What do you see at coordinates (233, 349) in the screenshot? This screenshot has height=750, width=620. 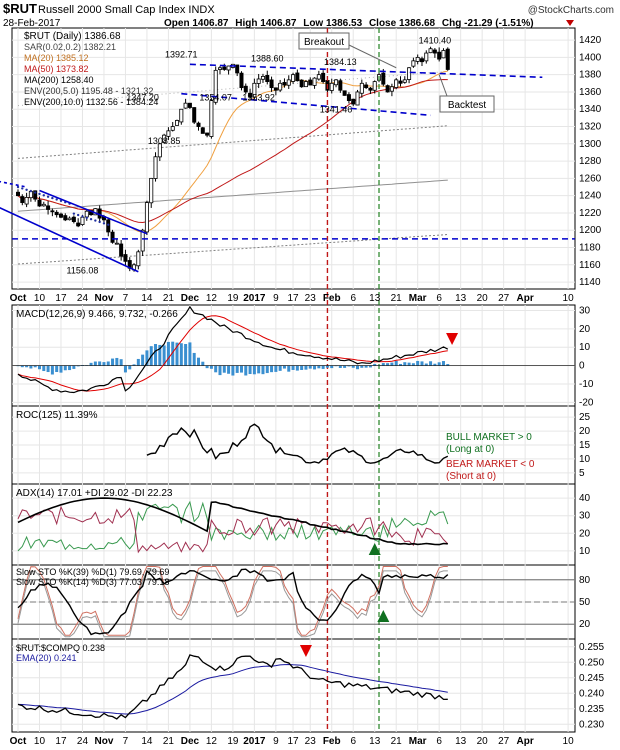 I see `macd-line` at bounding box center [233, 349].